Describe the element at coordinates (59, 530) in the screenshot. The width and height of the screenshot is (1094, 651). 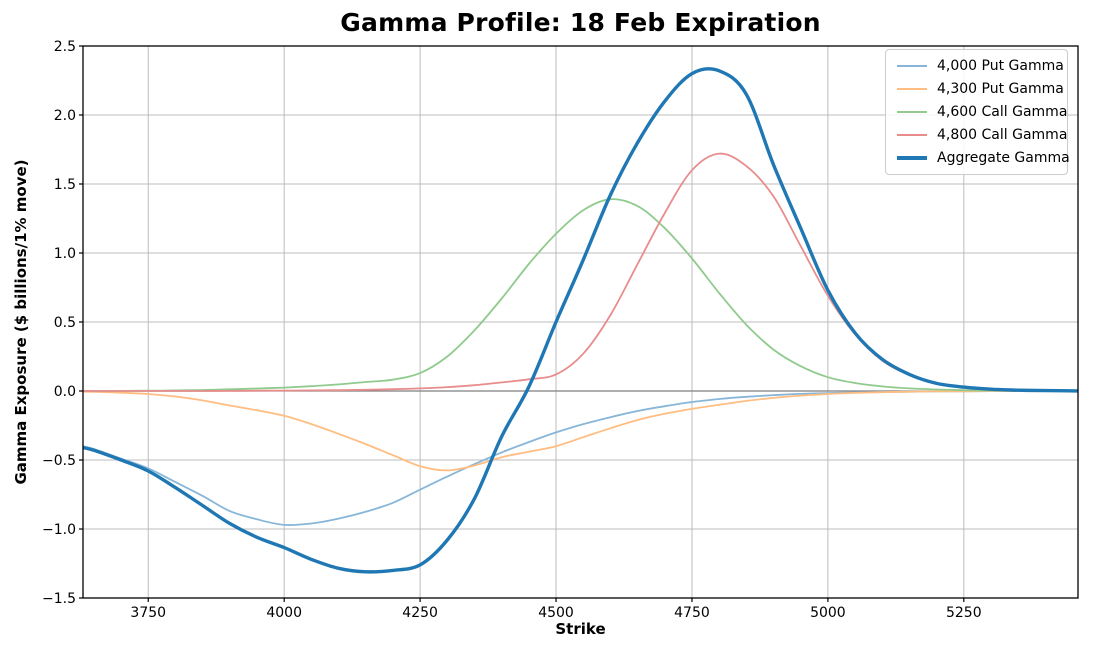
I see `y-tick-label-−1.0: −1.0` at that location.